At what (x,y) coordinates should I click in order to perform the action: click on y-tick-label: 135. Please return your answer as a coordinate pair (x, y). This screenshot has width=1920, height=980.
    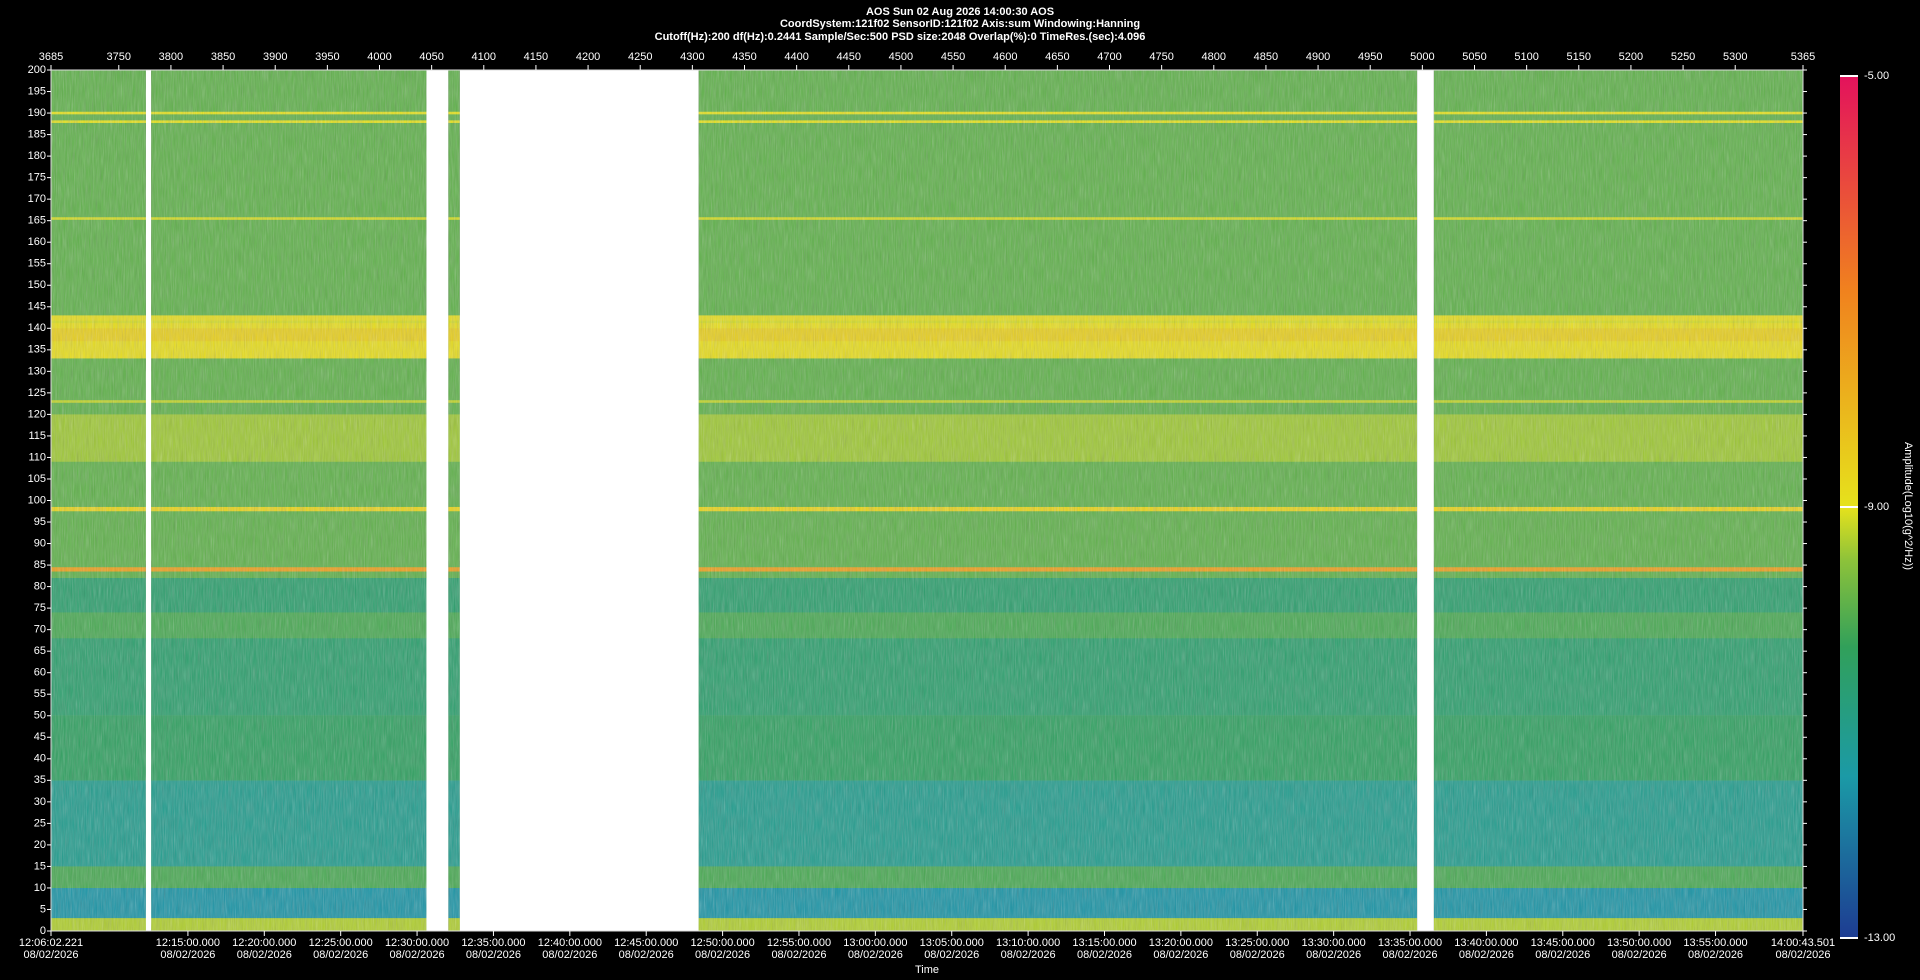
    Looking at the image, I should click on (37, 350).